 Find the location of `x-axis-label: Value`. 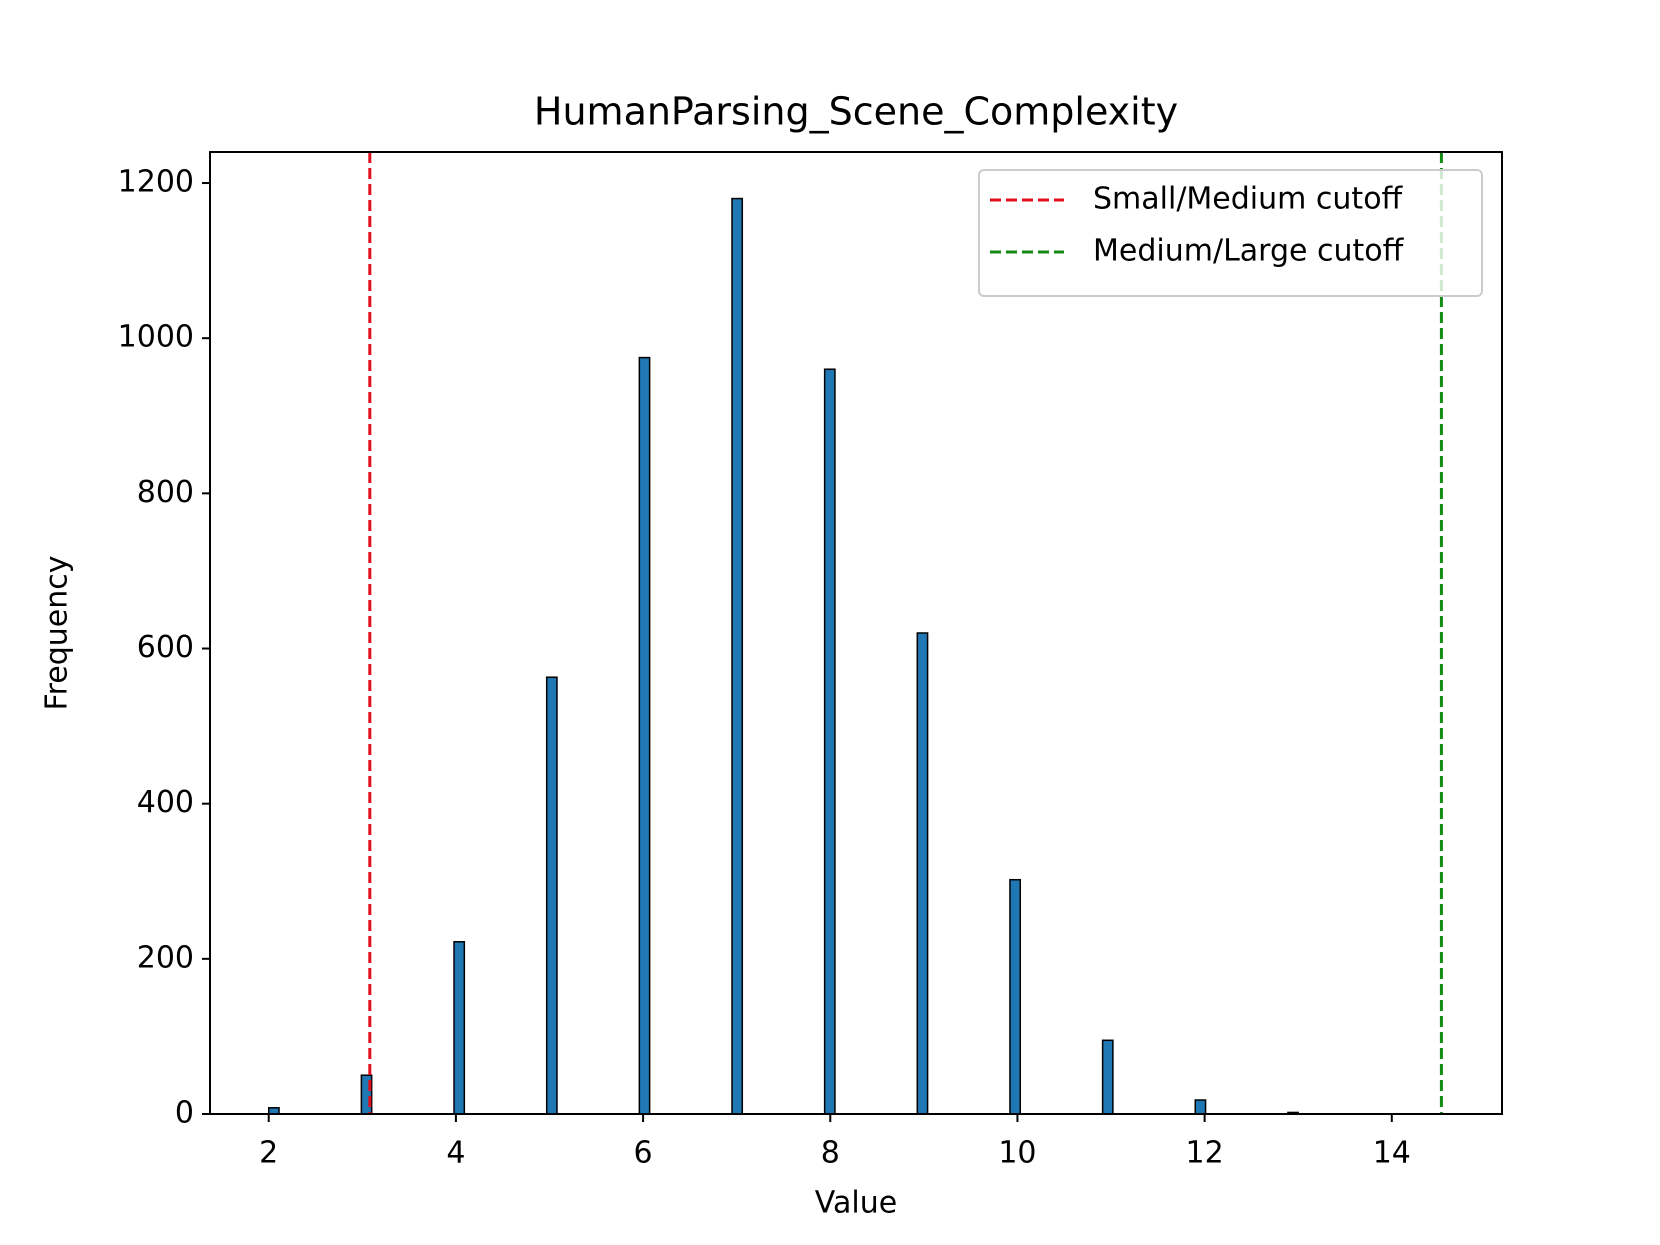

x-axis-label: Value is located at coordinates (856, 1203).